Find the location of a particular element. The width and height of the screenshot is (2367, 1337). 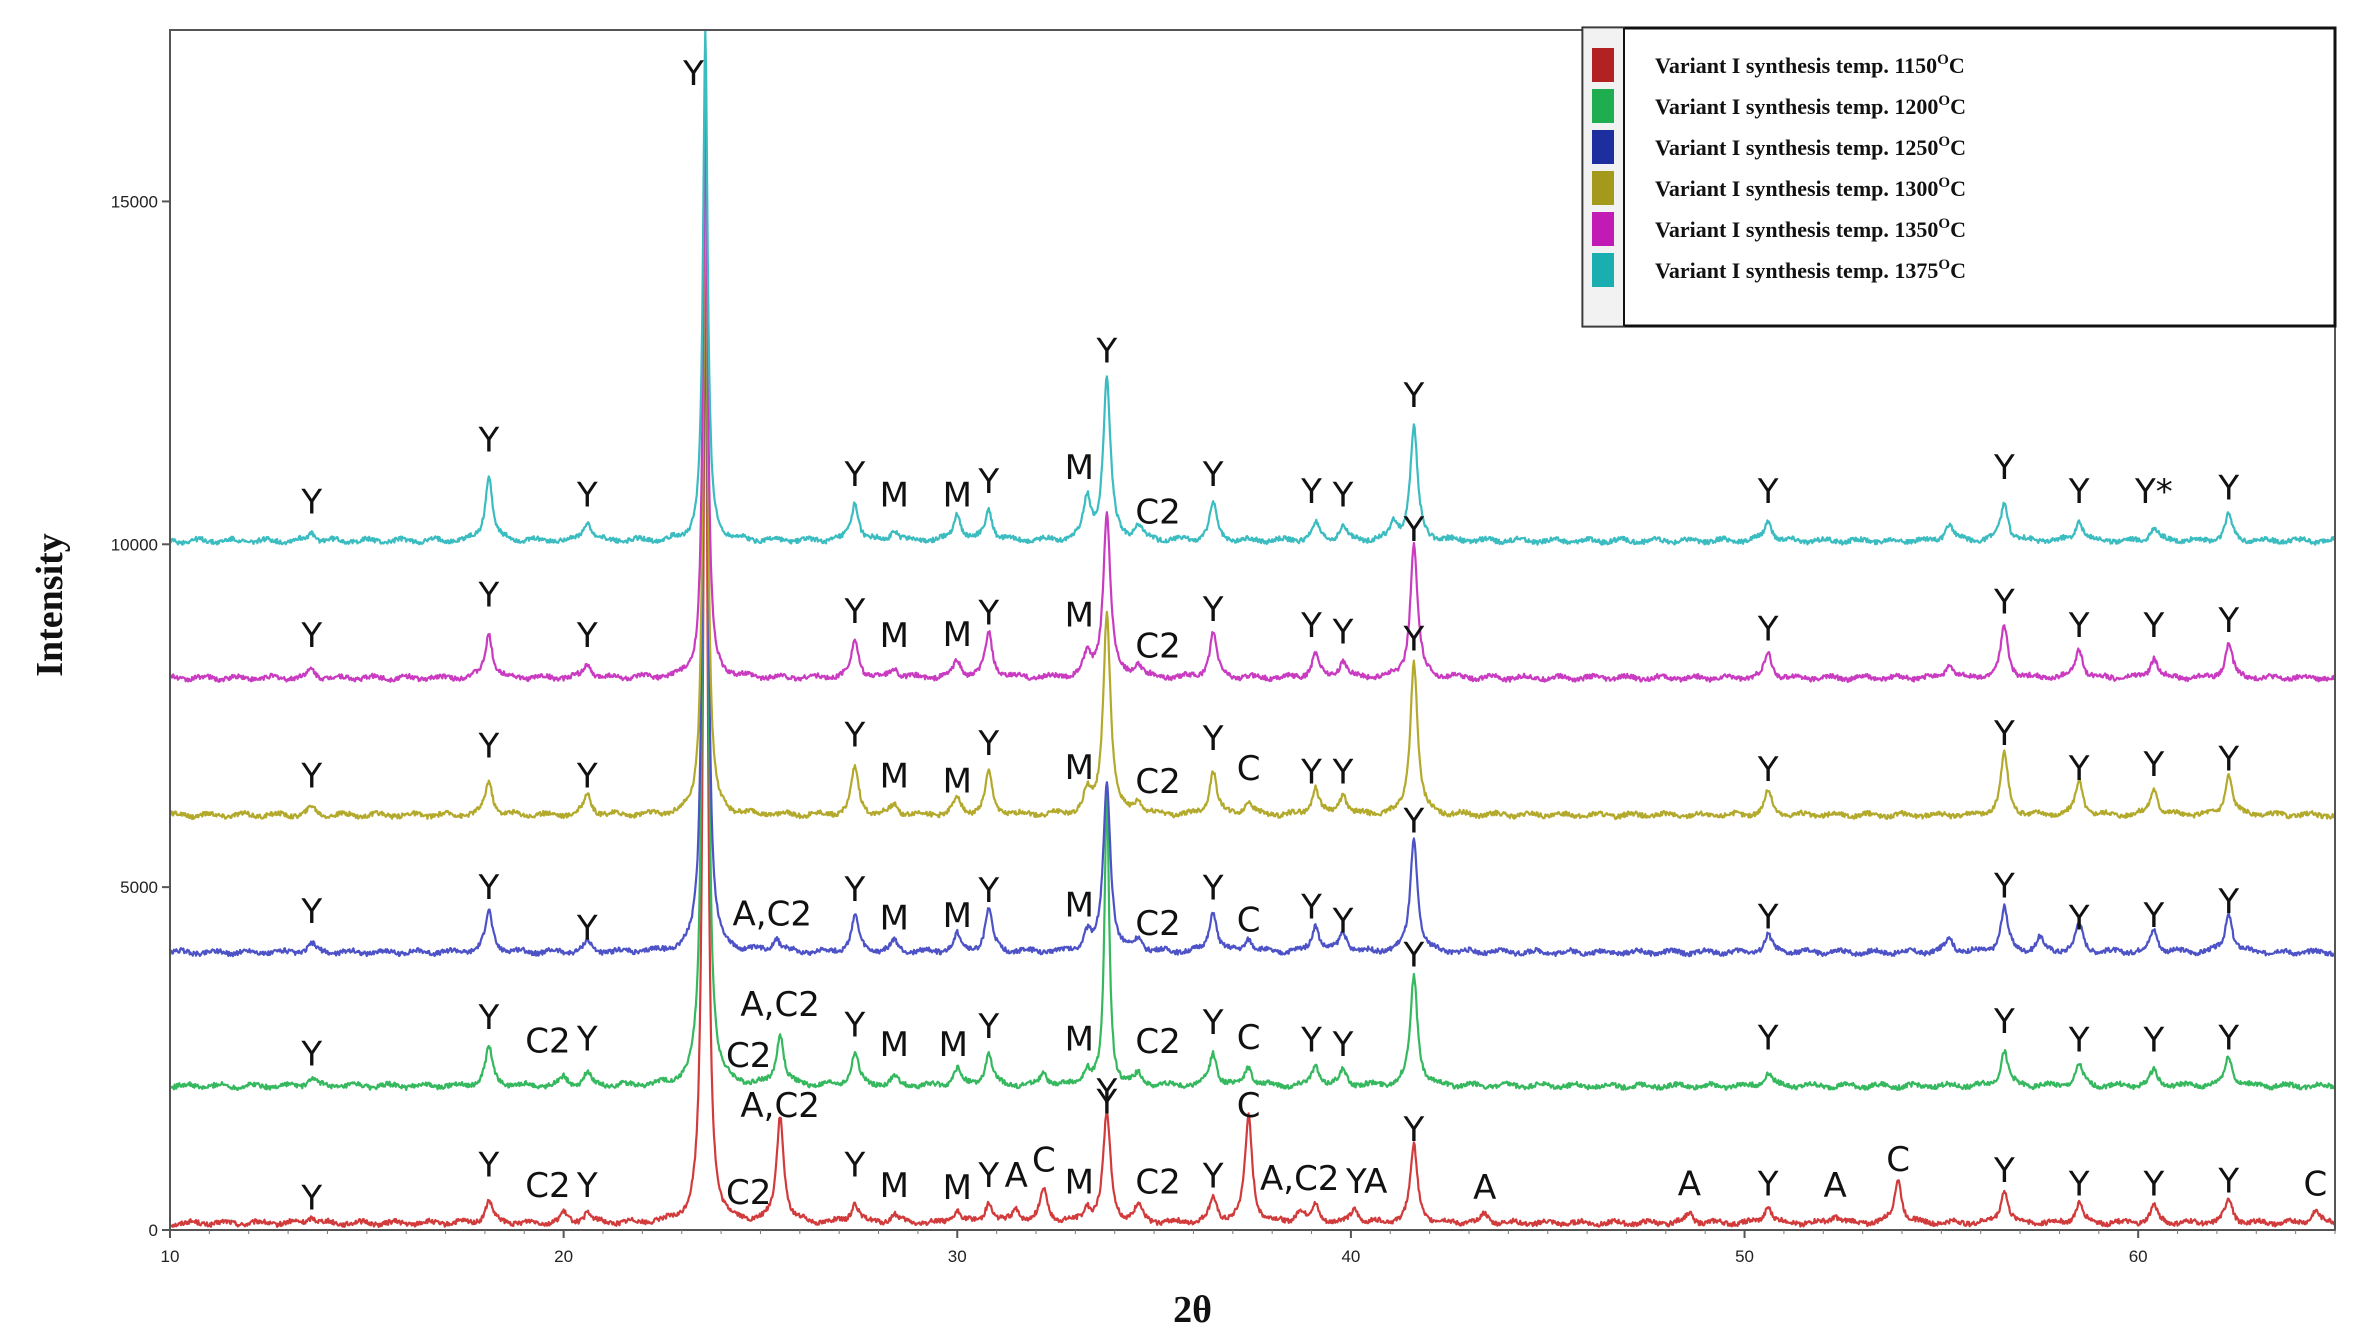

legend-entry-text: Variant I synthesis temp. 1375 is located at coordinates (1796, 270).